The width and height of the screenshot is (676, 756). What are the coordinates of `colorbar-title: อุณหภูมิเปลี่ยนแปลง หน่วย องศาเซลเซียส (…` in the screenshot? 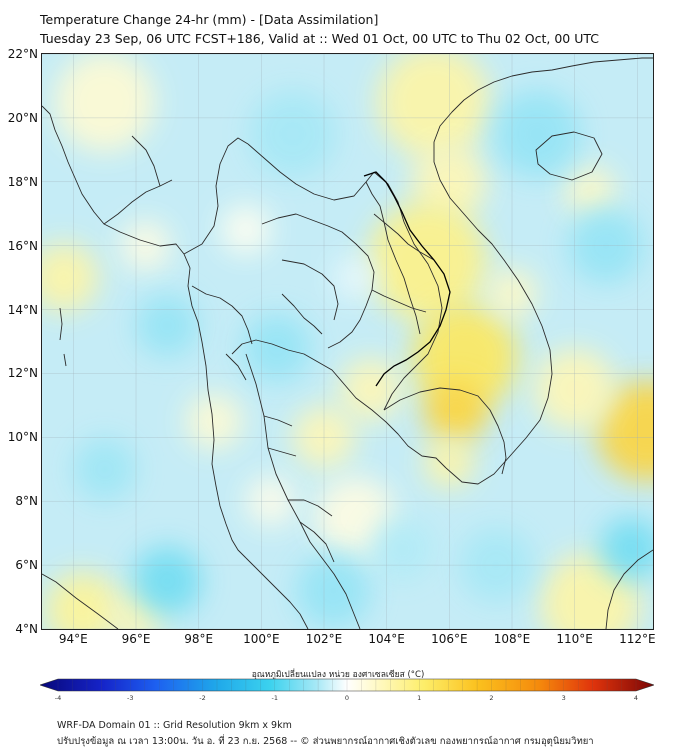 It's located at (338, 675).